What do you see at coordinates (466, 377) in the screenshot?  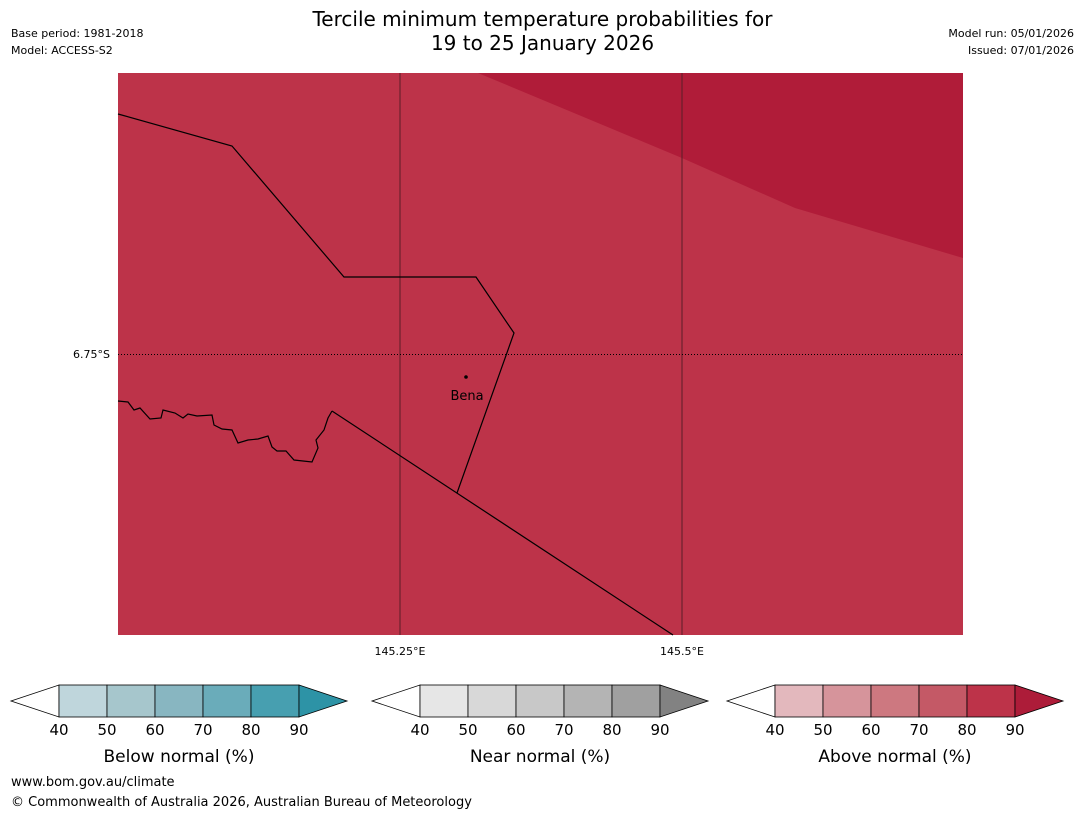 I see `place-marker` at bounding box center [466, 377].